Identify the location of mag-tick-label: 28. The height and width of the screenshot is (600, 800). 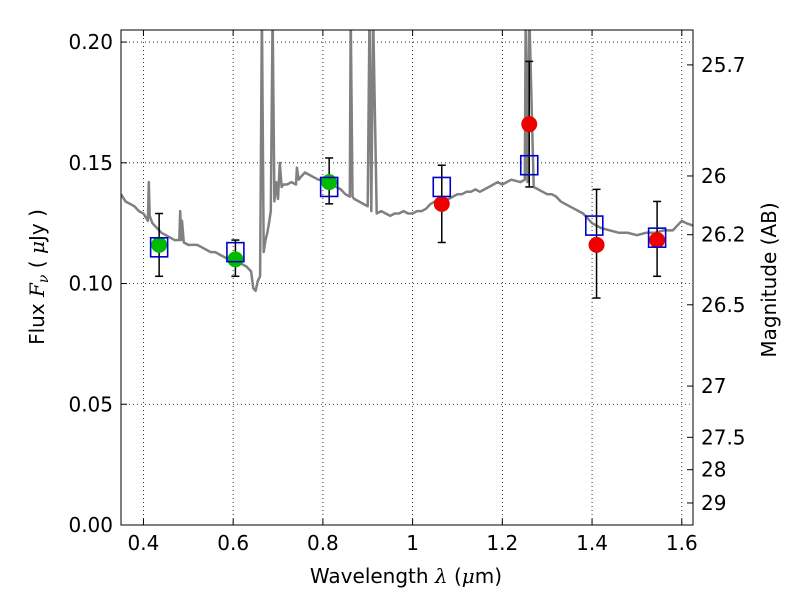
(713, 470).